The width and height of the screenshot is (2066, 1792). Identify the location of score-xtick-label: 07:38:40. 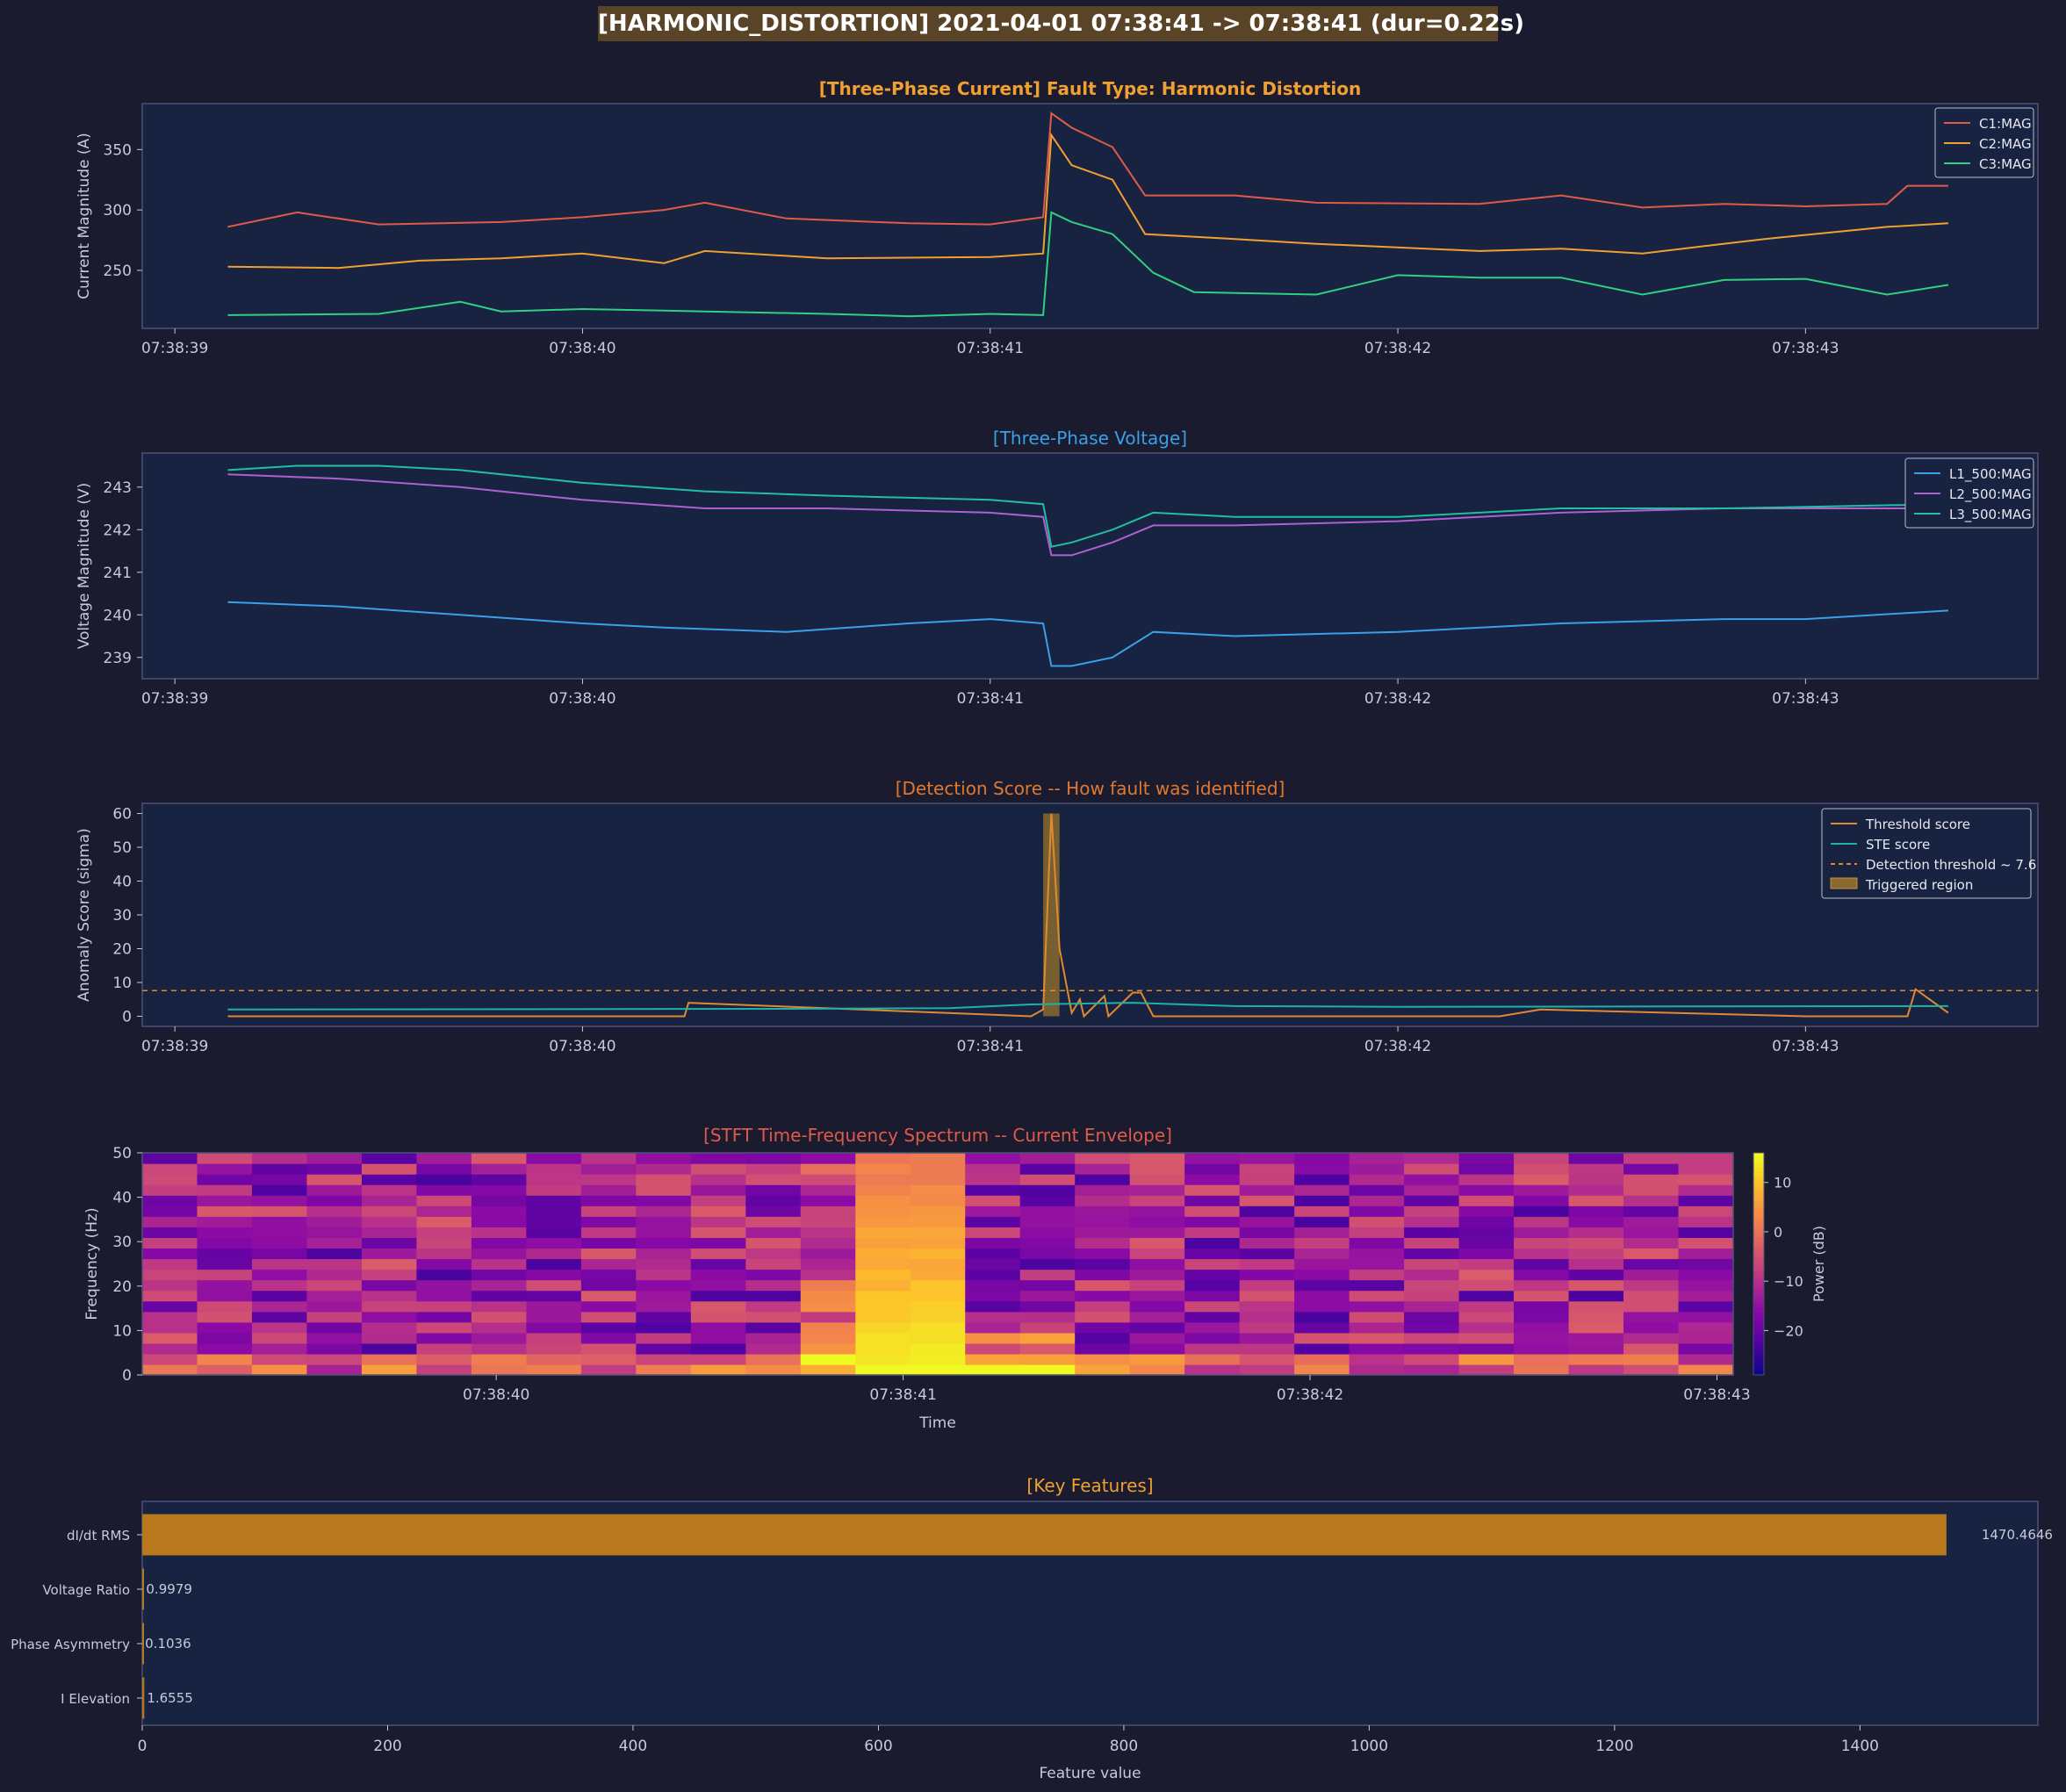
(582, 1046).